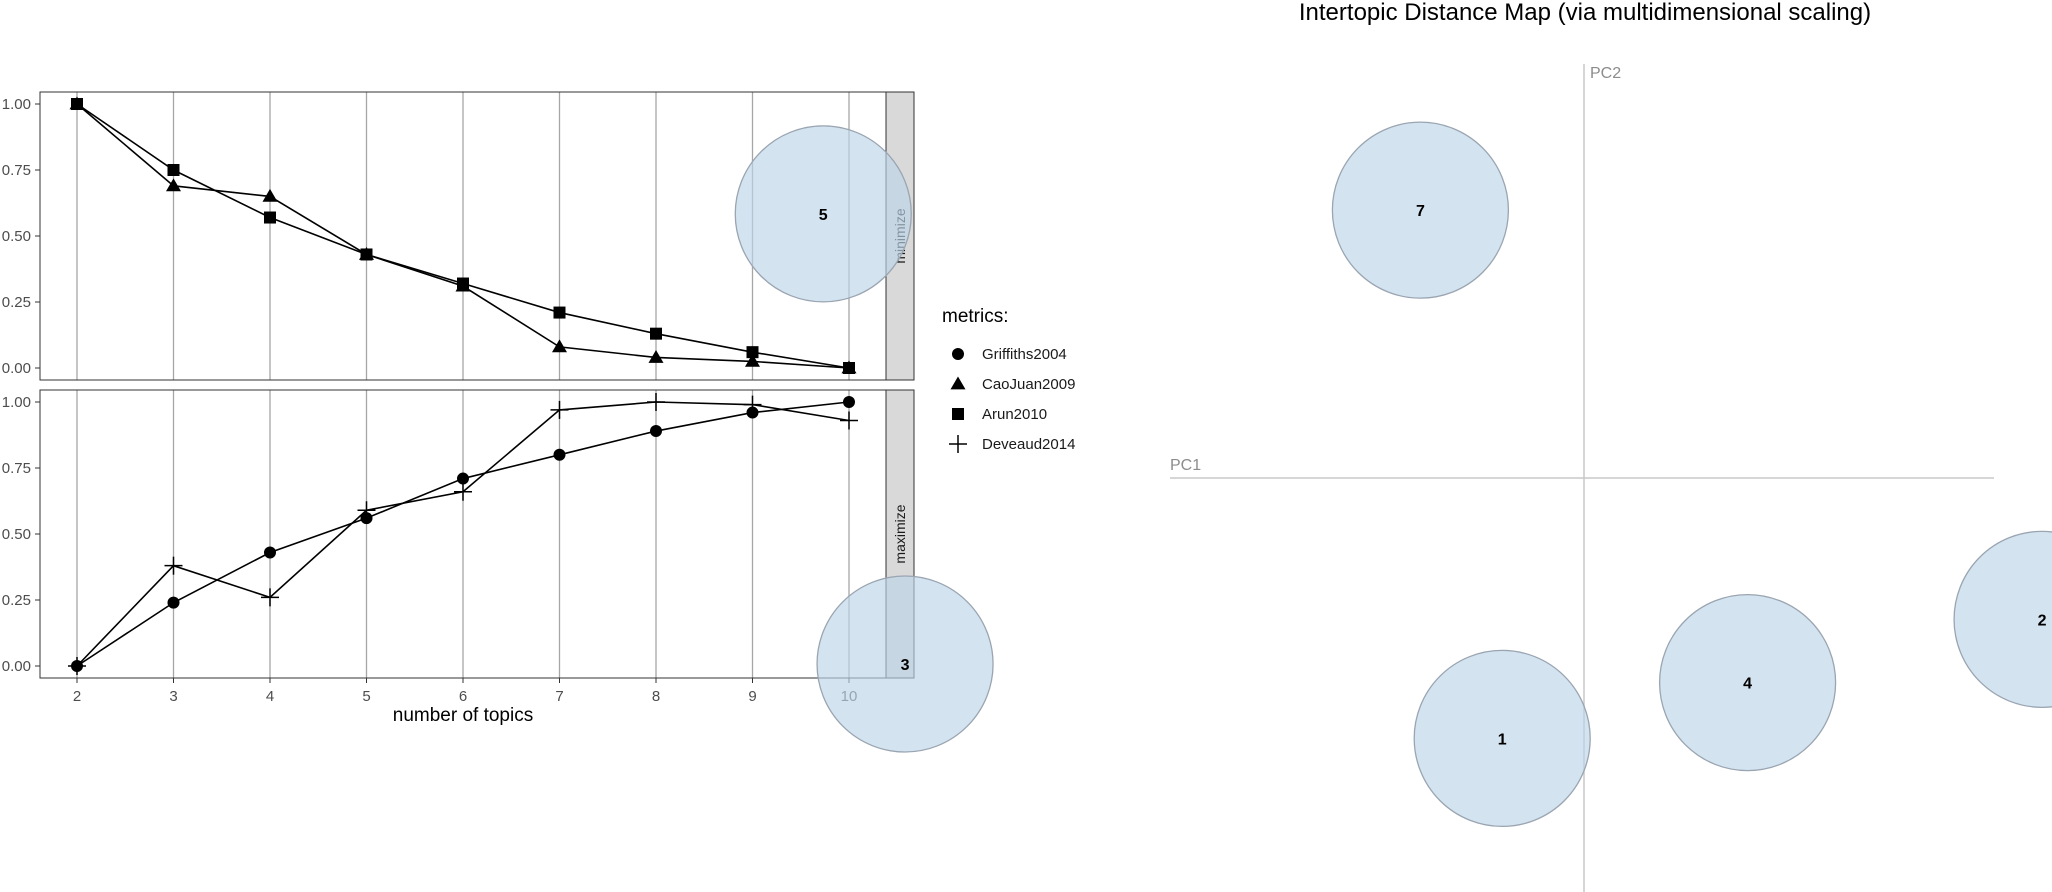  Describe the element at coordinates (77, 696) in the screenshot. I see `x-tick-label: 2` at that location.